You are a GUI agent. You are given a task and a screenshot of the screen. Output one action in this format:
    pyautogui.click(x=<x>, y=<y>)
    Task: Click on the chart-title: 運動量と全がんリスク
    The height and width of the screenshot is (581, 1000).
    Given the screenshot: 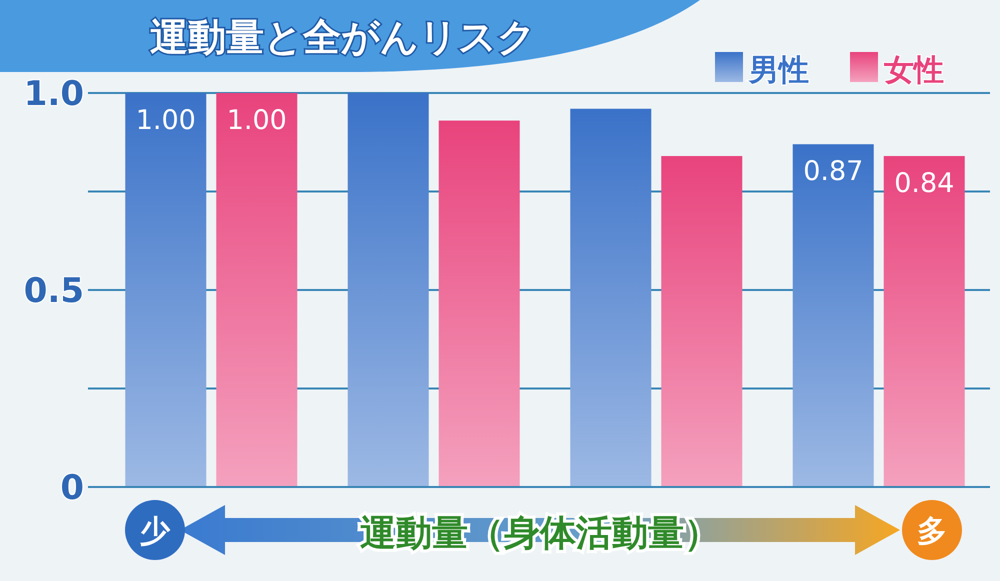 What is the action you would take?
    pyautogui.click(x=343, y=37)
    